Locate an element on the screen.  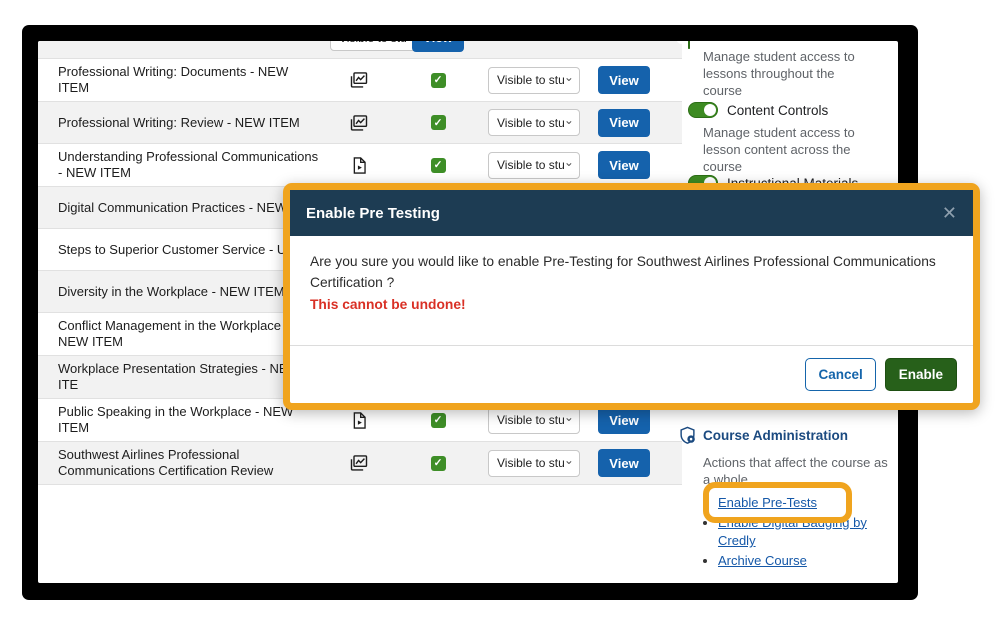
shield-gear-icon is located at coordinates (687, 435).